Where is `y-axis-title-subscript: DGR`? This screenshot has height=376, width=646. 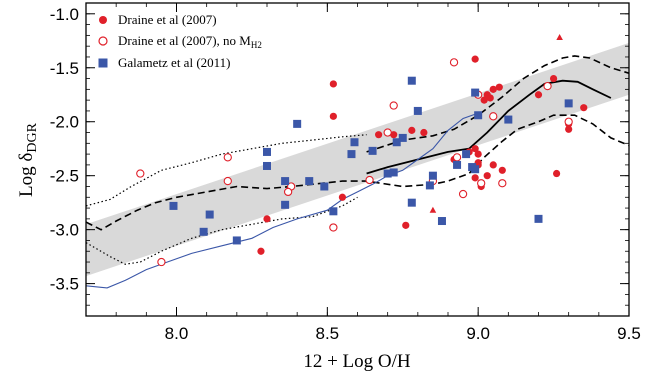
y-axis-title-subscript: DGR is located at coordinates (32, 137).